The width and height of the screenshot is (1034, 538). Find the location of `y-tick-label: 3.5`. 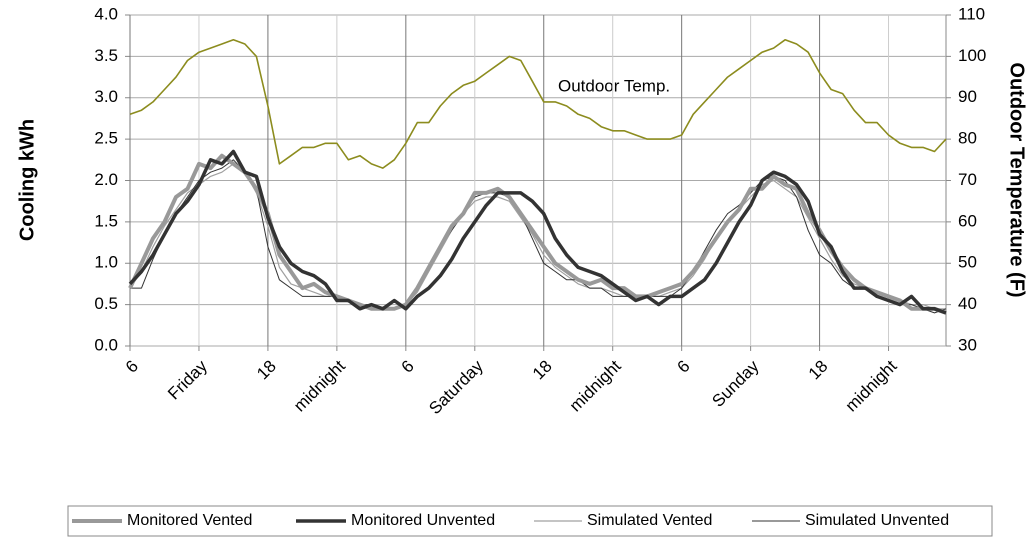

y-tick-label: 3.5 is located at coordinates (106, 55).